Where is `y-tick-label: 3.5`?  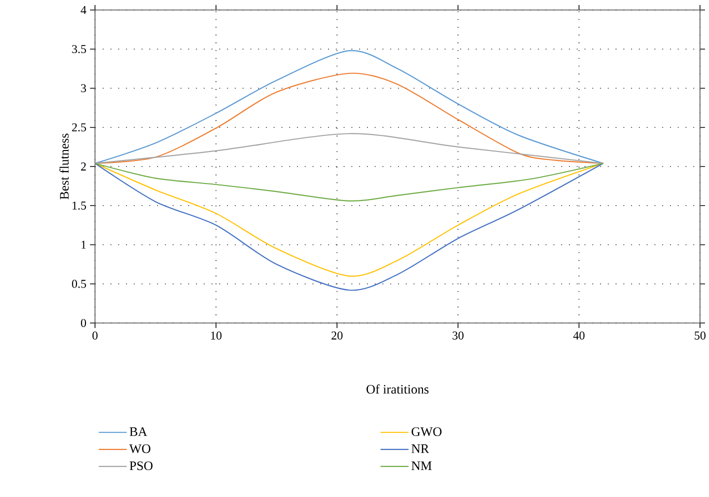 y-tick-label: 3.5 is located at coordinates (79, 49).